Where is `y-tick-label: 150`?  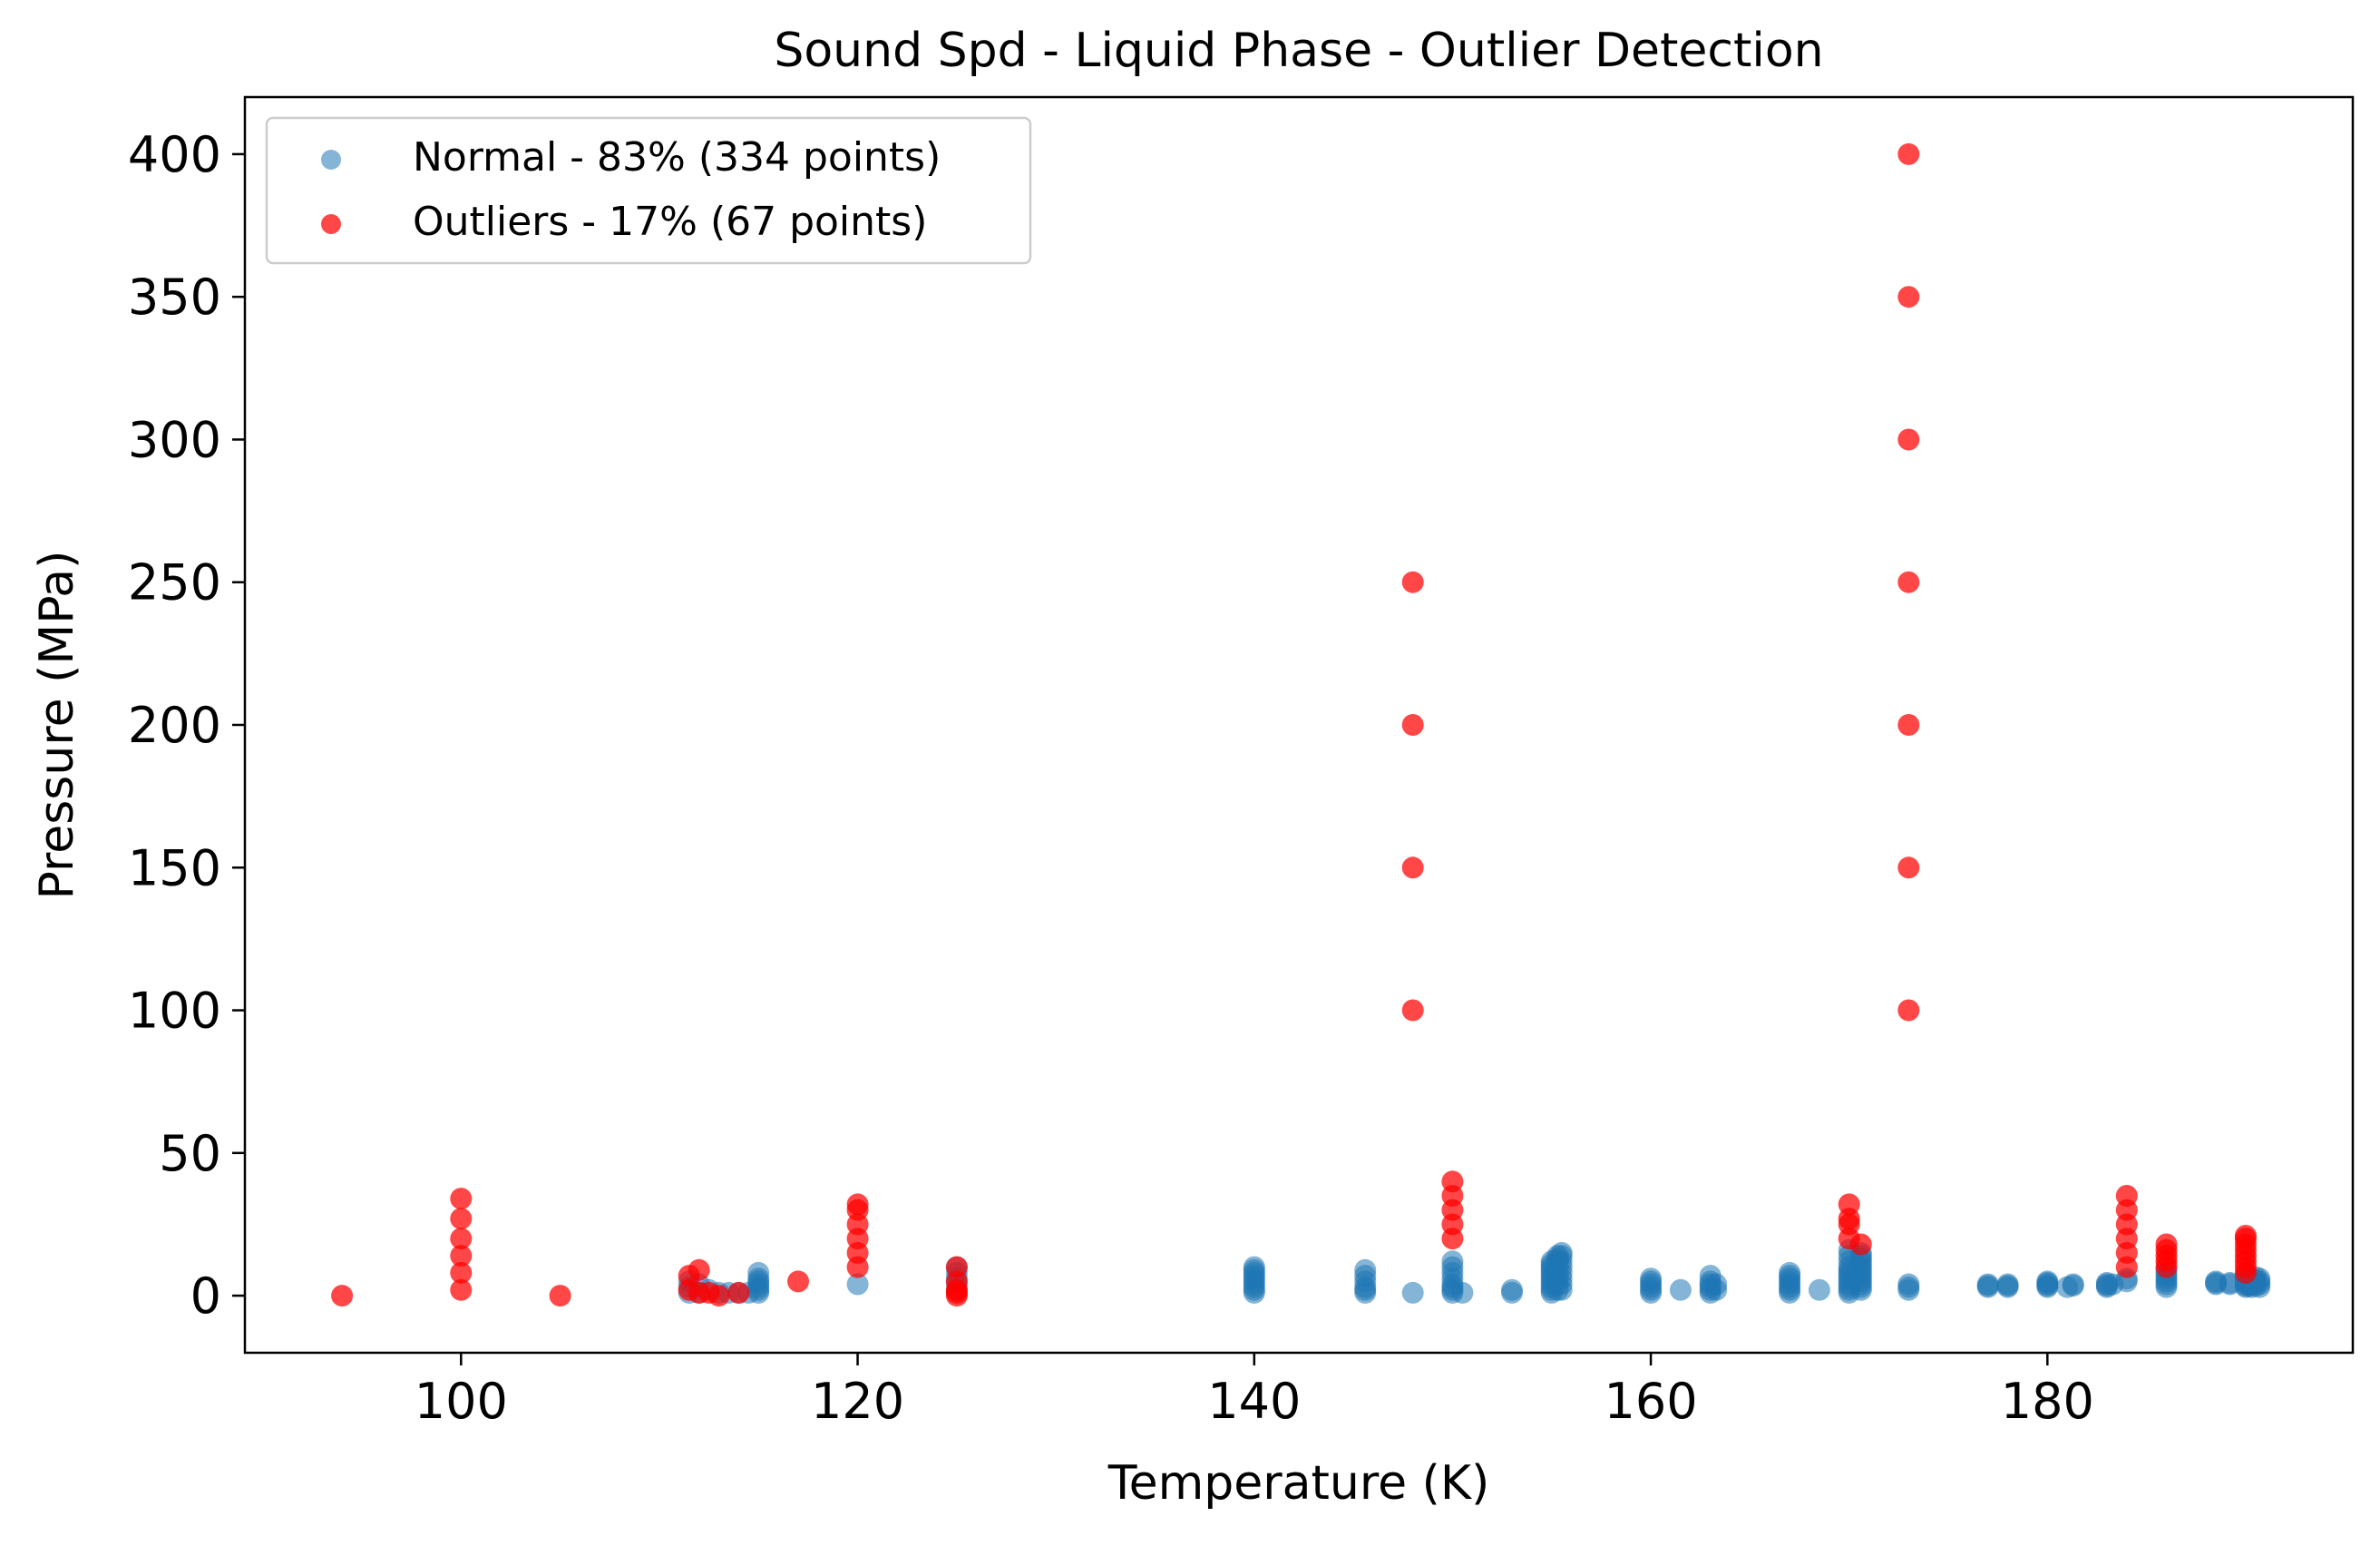 y-tick-label: 150 is located at coordinates (175, 868).